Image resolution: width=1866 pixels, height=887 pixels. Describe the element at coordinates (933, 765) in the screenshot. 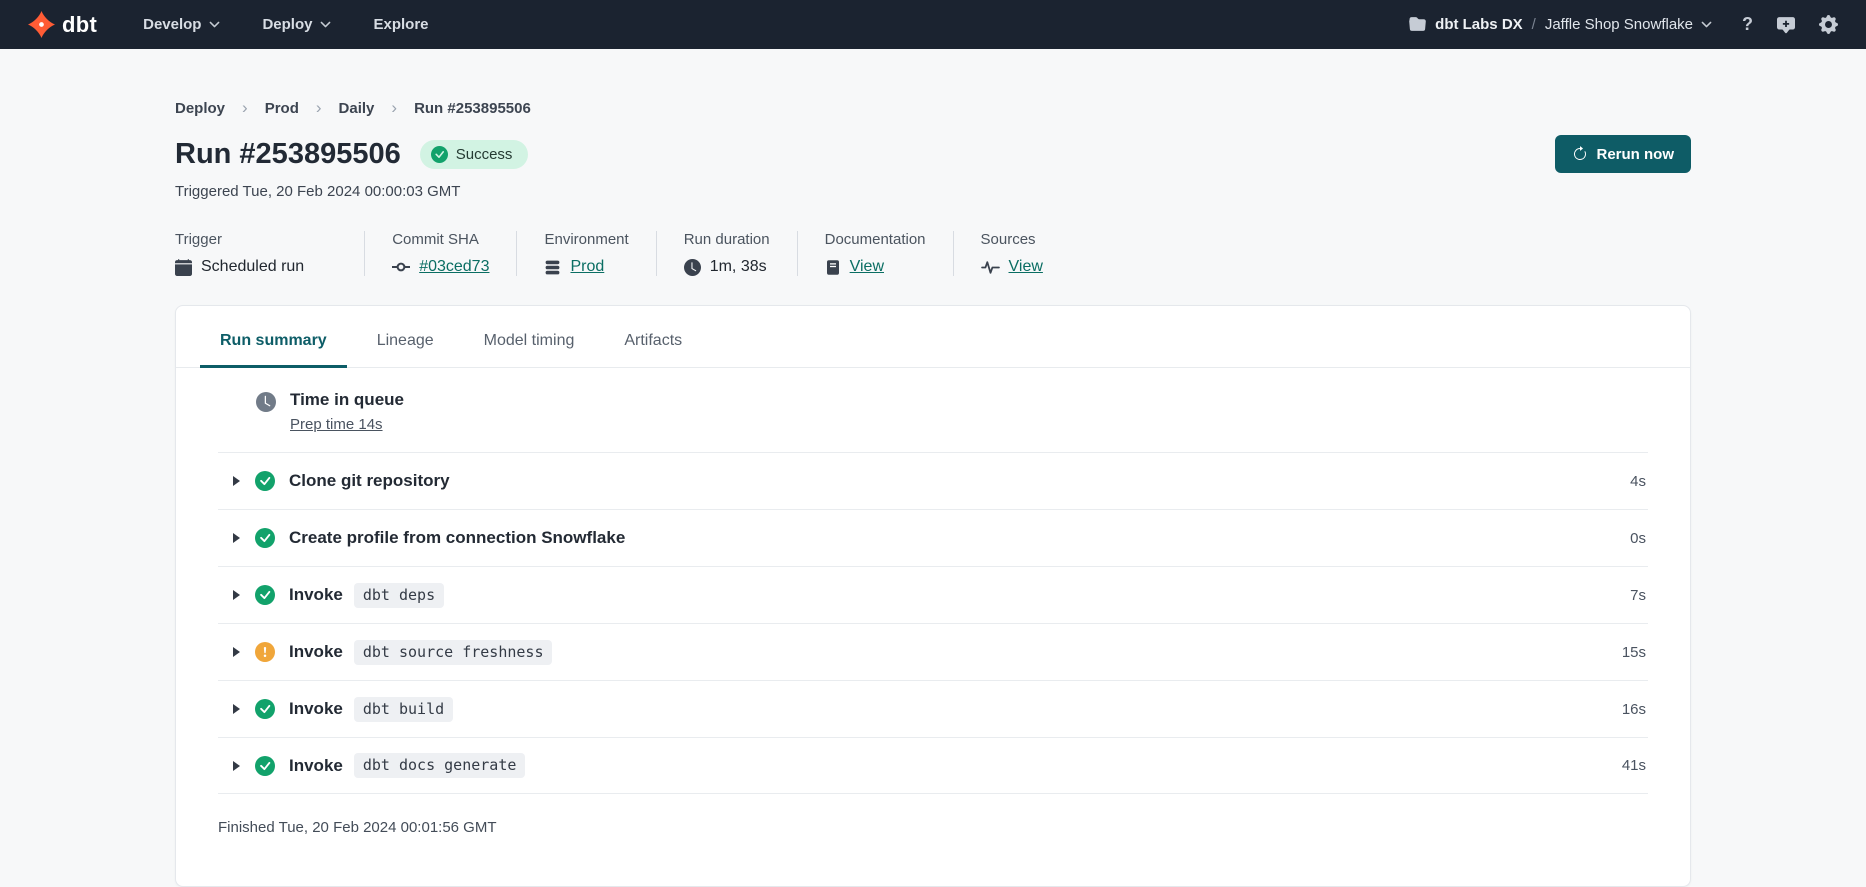

I see `step-row-dbt-docs-generate: Invoke dbt docs generate 41s` at that location.